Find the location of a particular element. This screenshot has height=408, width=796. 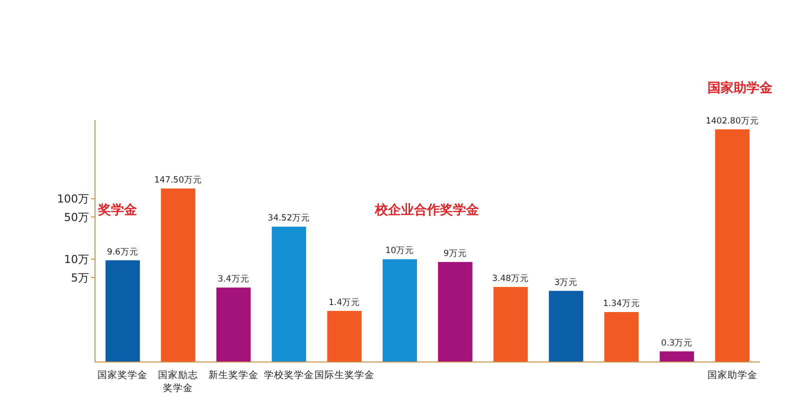

y-tick-label: 100万 is located at coordinates (73, 199).